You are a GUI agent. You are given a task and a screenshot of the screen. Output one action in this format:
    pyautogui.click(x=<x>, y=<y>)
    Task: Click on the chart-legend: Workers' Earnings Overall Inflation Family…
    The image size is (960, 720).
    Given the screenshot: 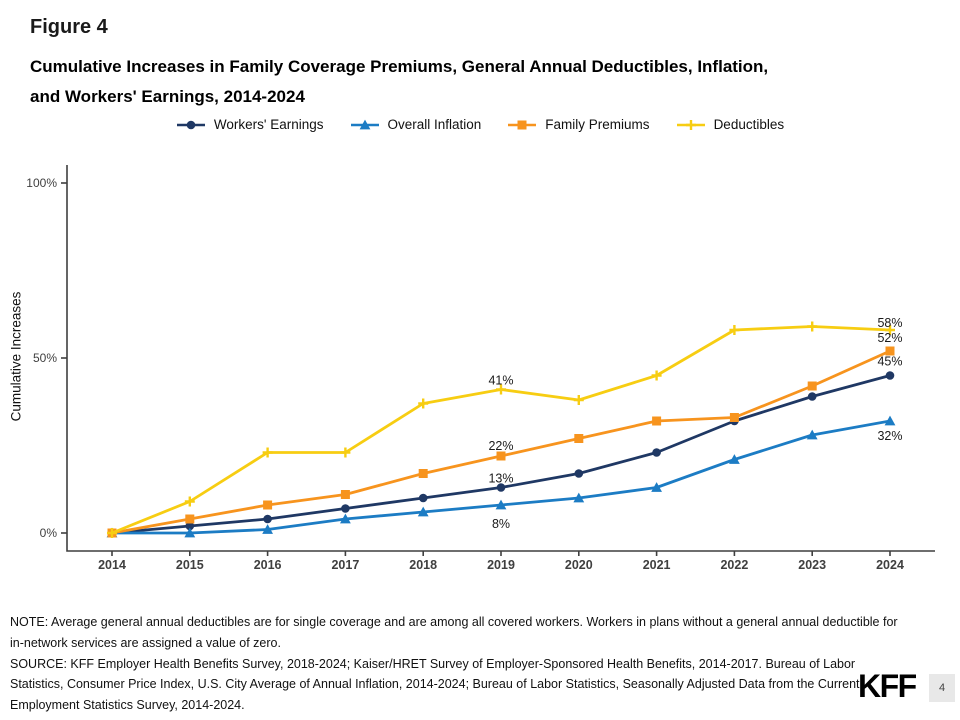 What is the action you would take?
    pyautogui.click(x=480, y=124)
    